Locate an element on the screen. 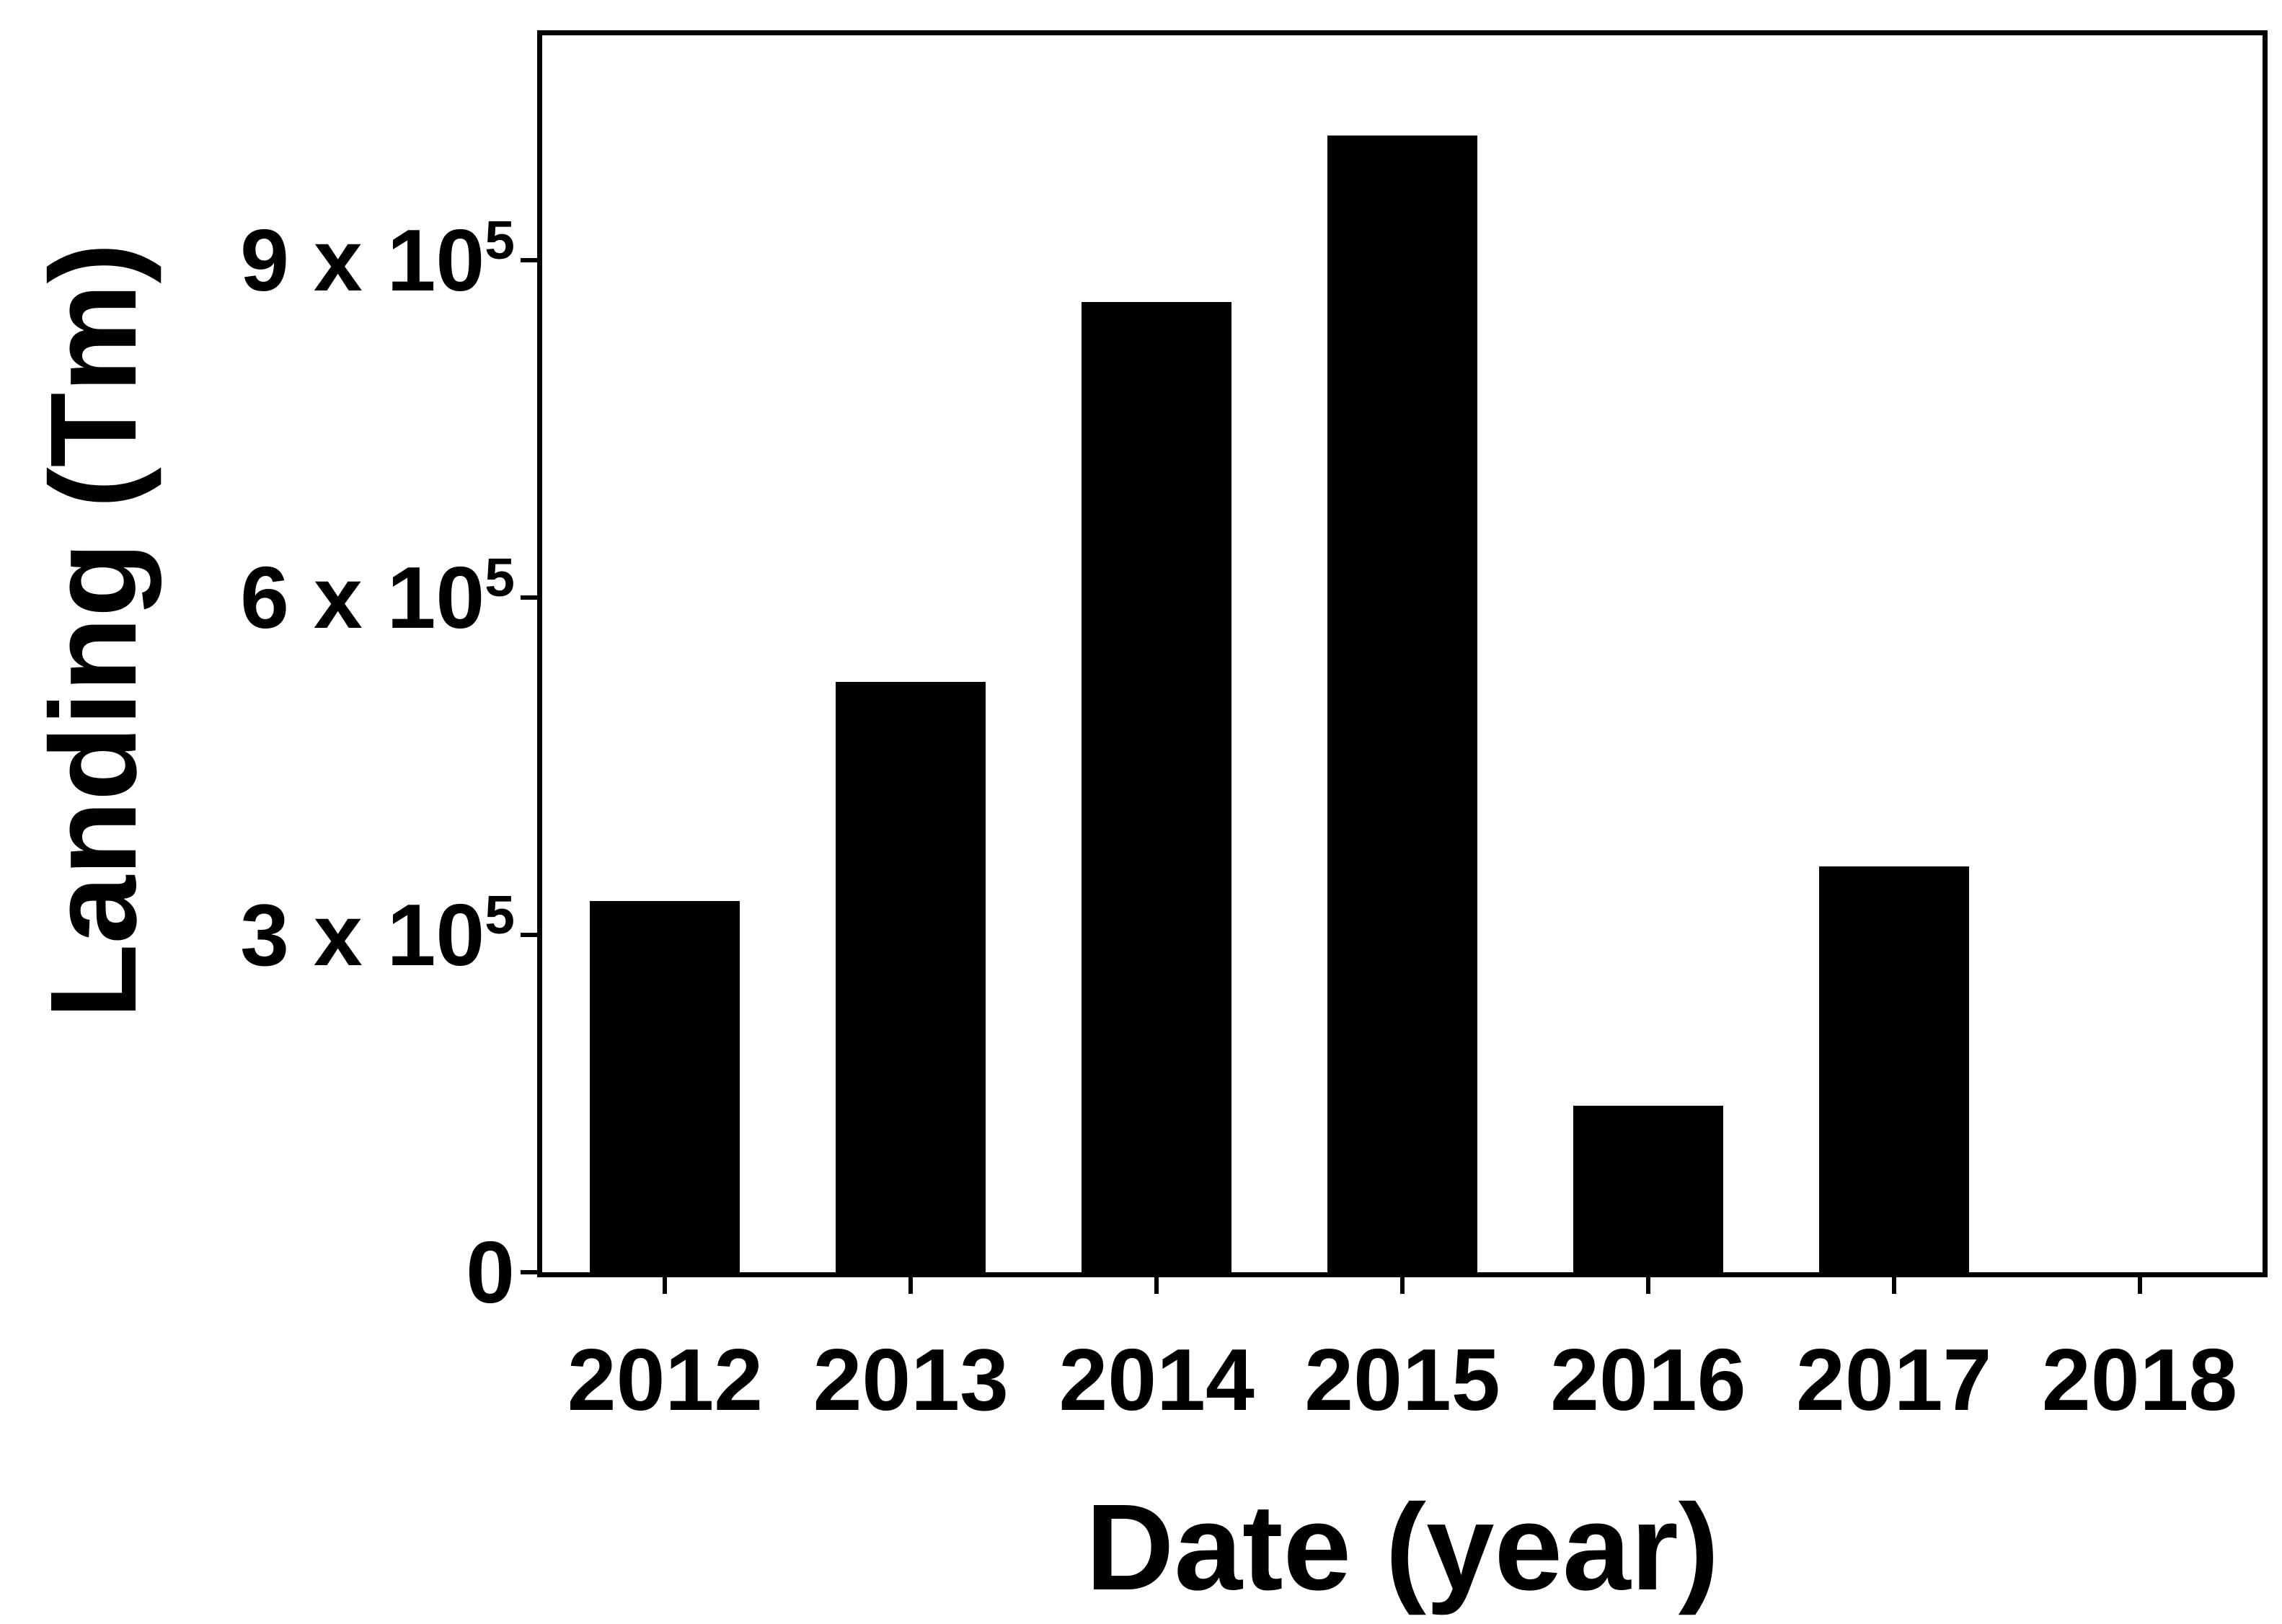 The width and height of the screenshot is (2282, 1624). y-tick-value: 3 x 10 is located at coordinates (362, 935).